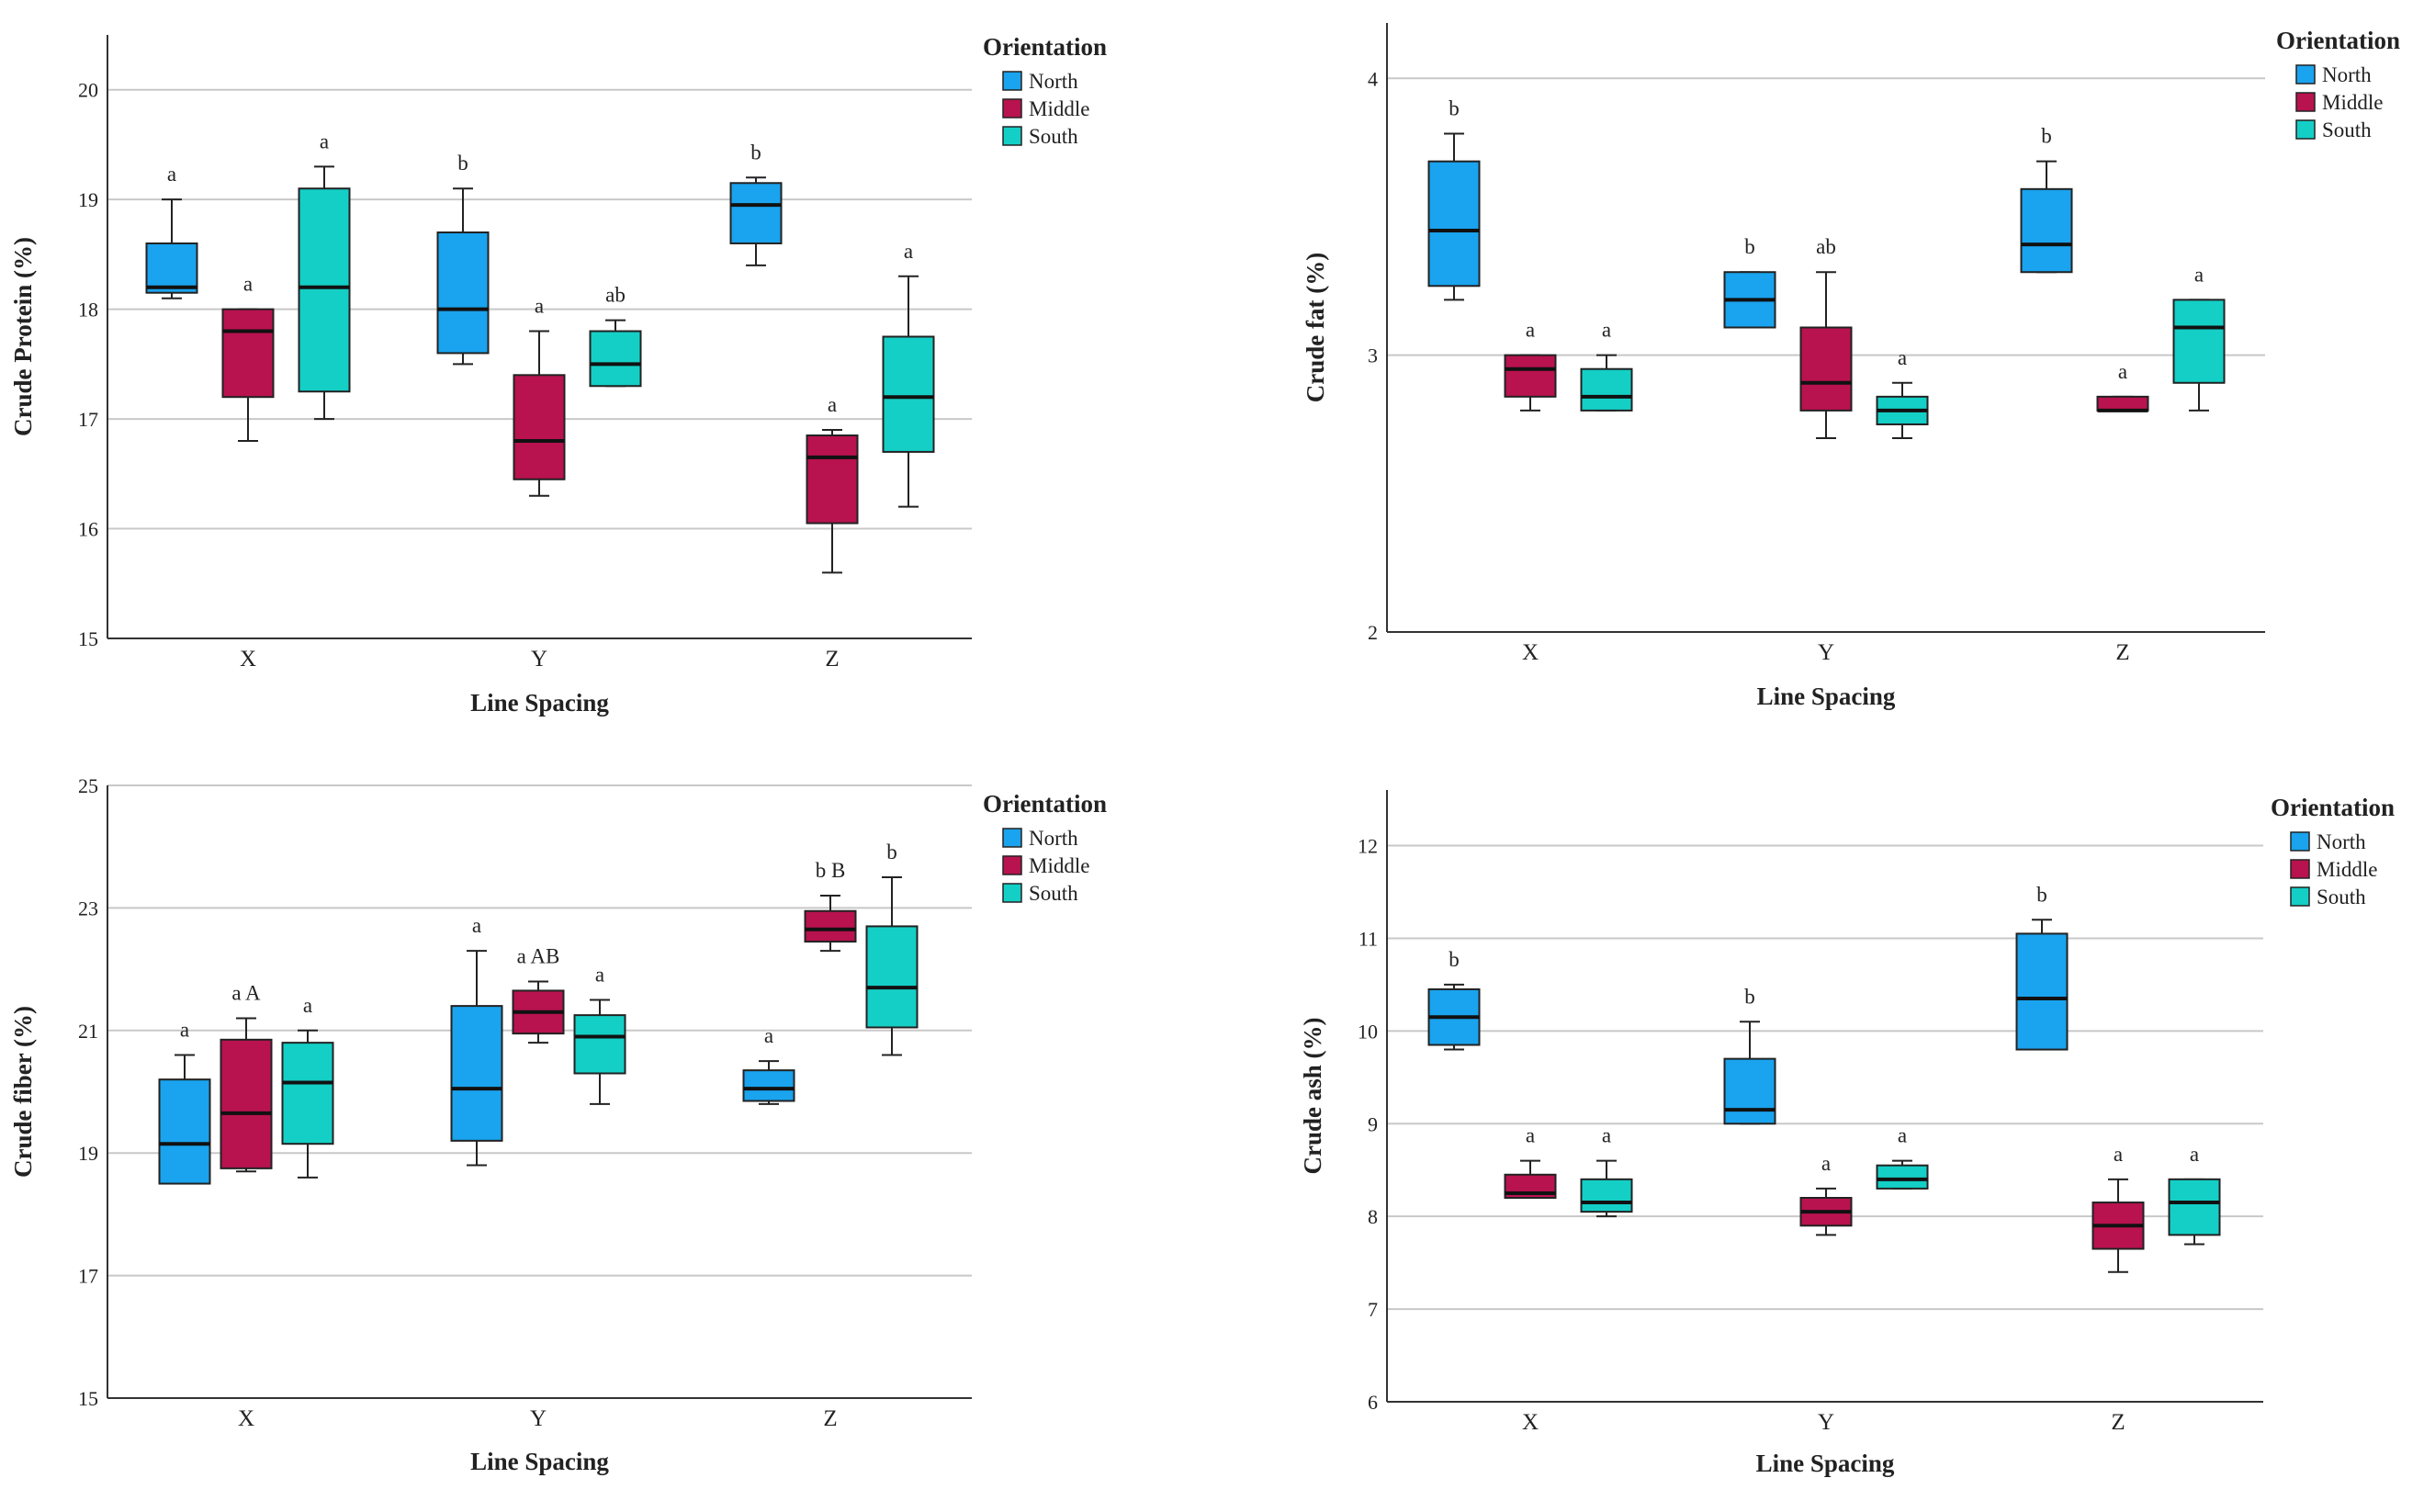 The width and height of the screenshot is (2424, 1512). What do you see at coordinates (1312, 1095) in the screenshot?
I see `y-axis-title: Crude ash (%)` at bounding box center [1312, 1095].